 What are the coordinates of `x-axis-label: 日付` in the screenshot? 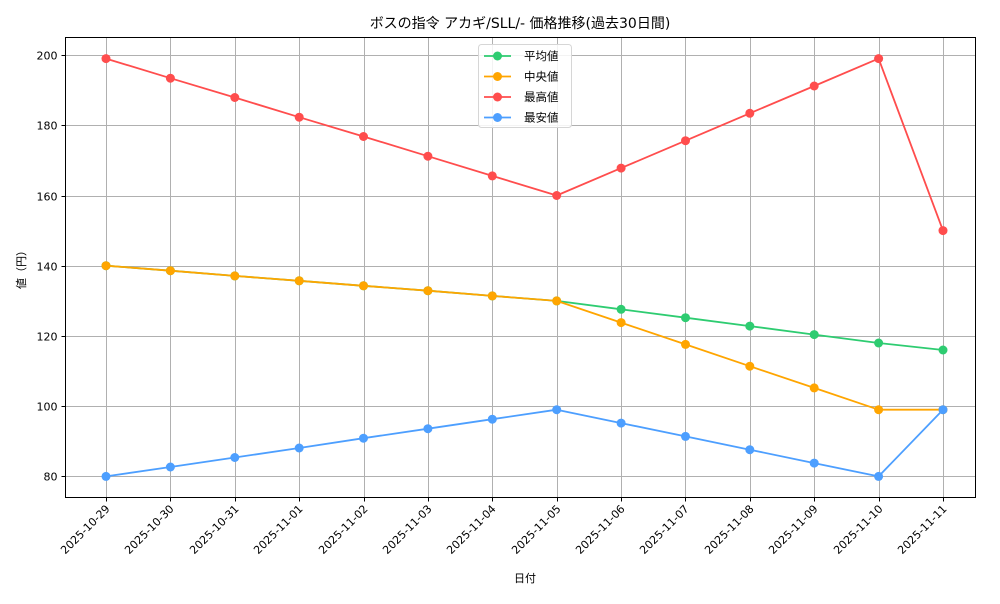 It's located at (525, 578).